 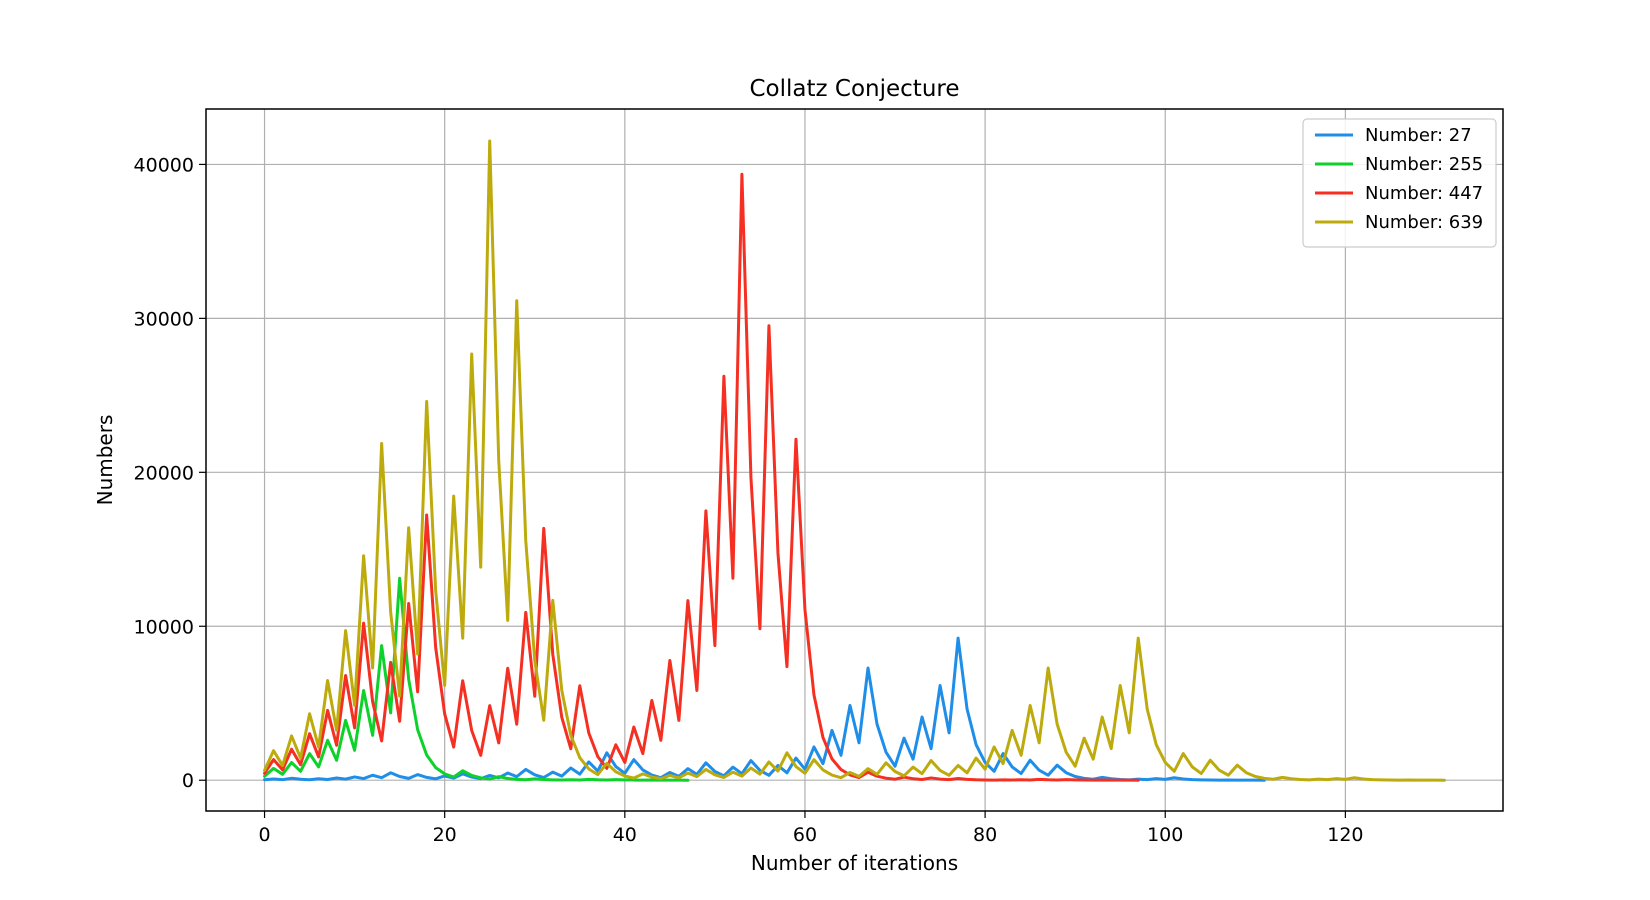 What do you see at coordinates (188, 781) in the screenshot?
I see `y-tick-label: 0` at bounding box center [188, 781].